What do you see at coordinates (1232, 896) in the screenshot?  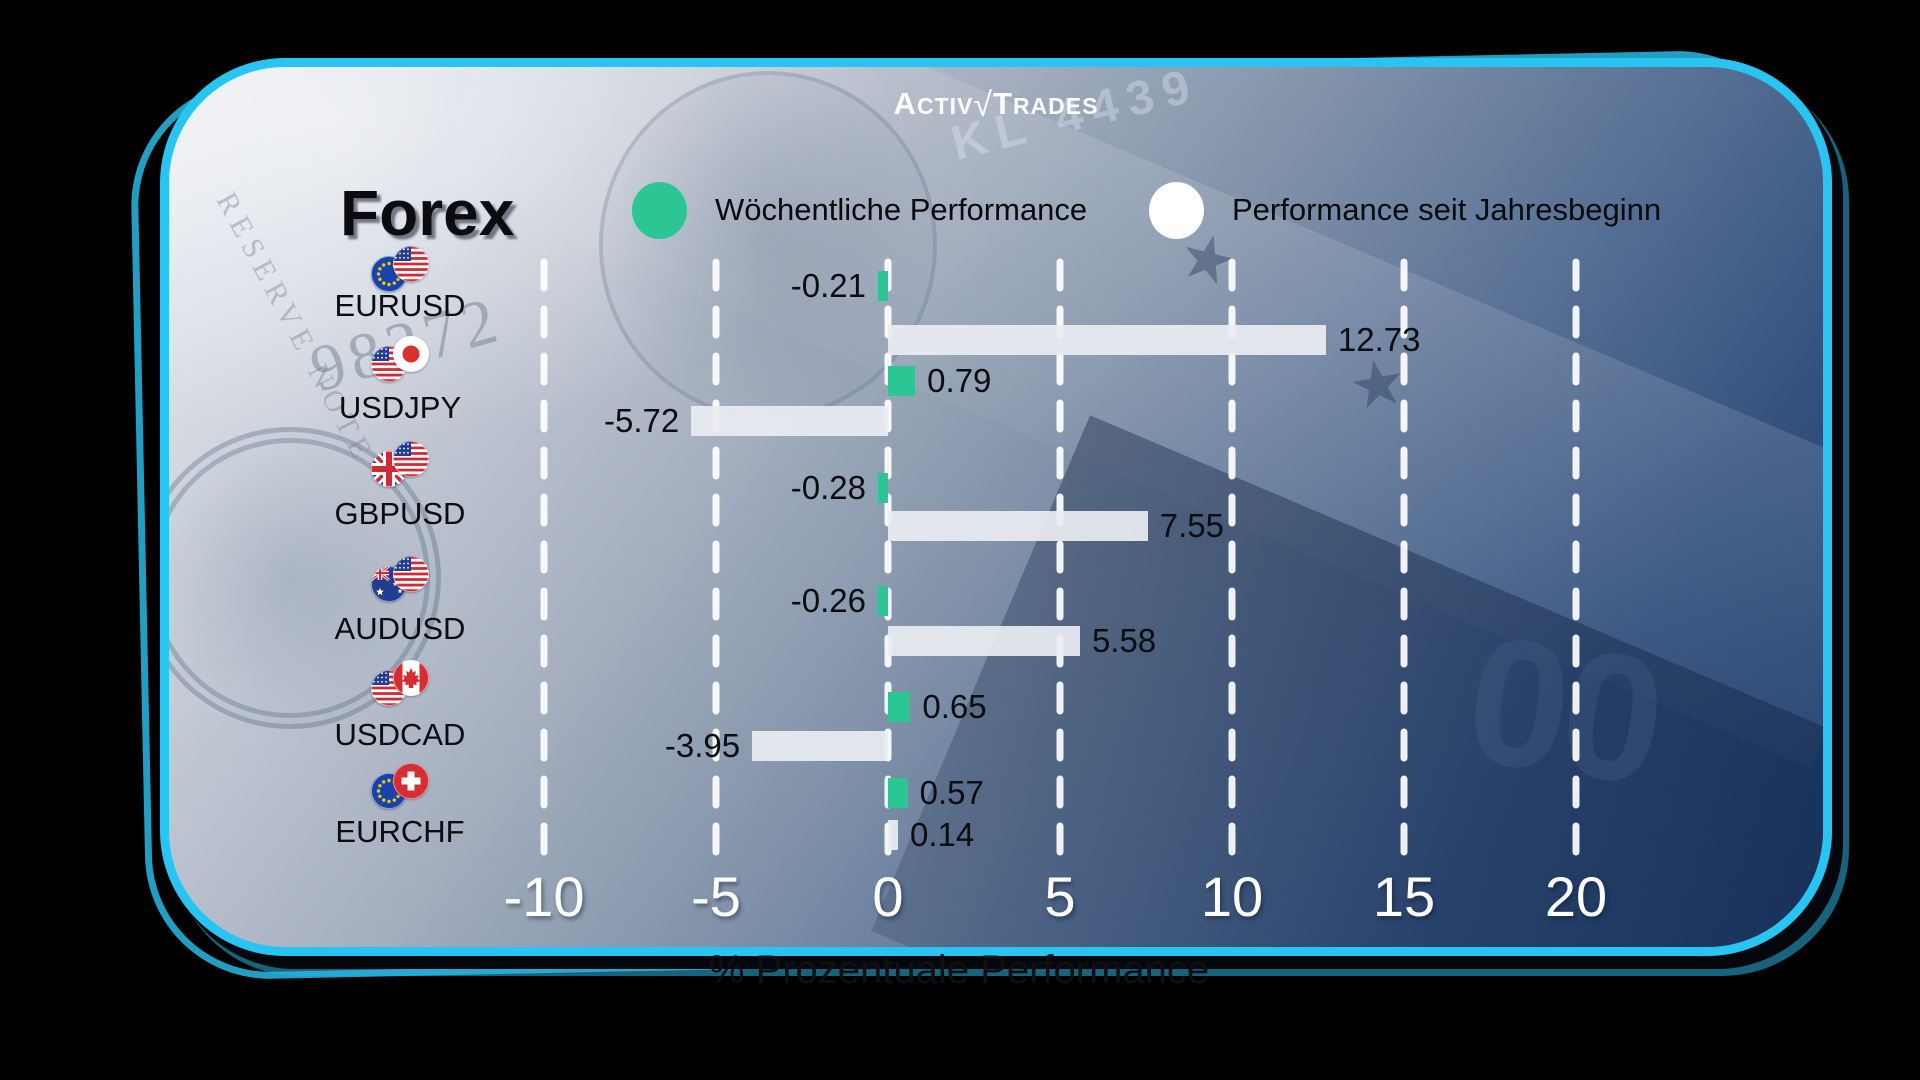 I see `x-tick-label: 10` at bounding box center [1232, 896].